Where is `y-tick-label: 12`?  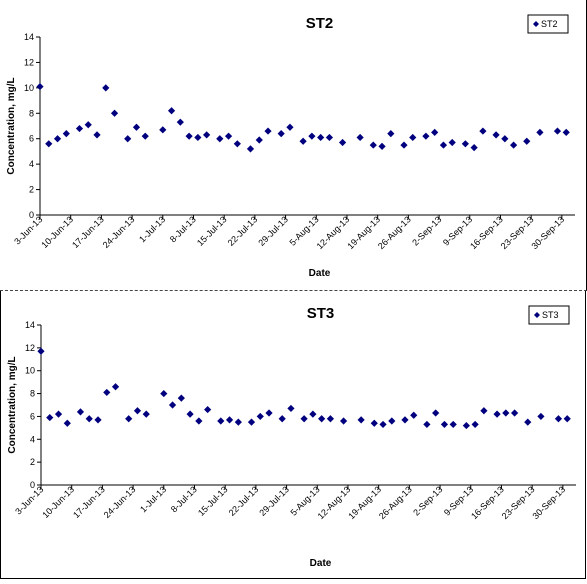 y-tick-label: 12 is located at coordinates (30, 348).